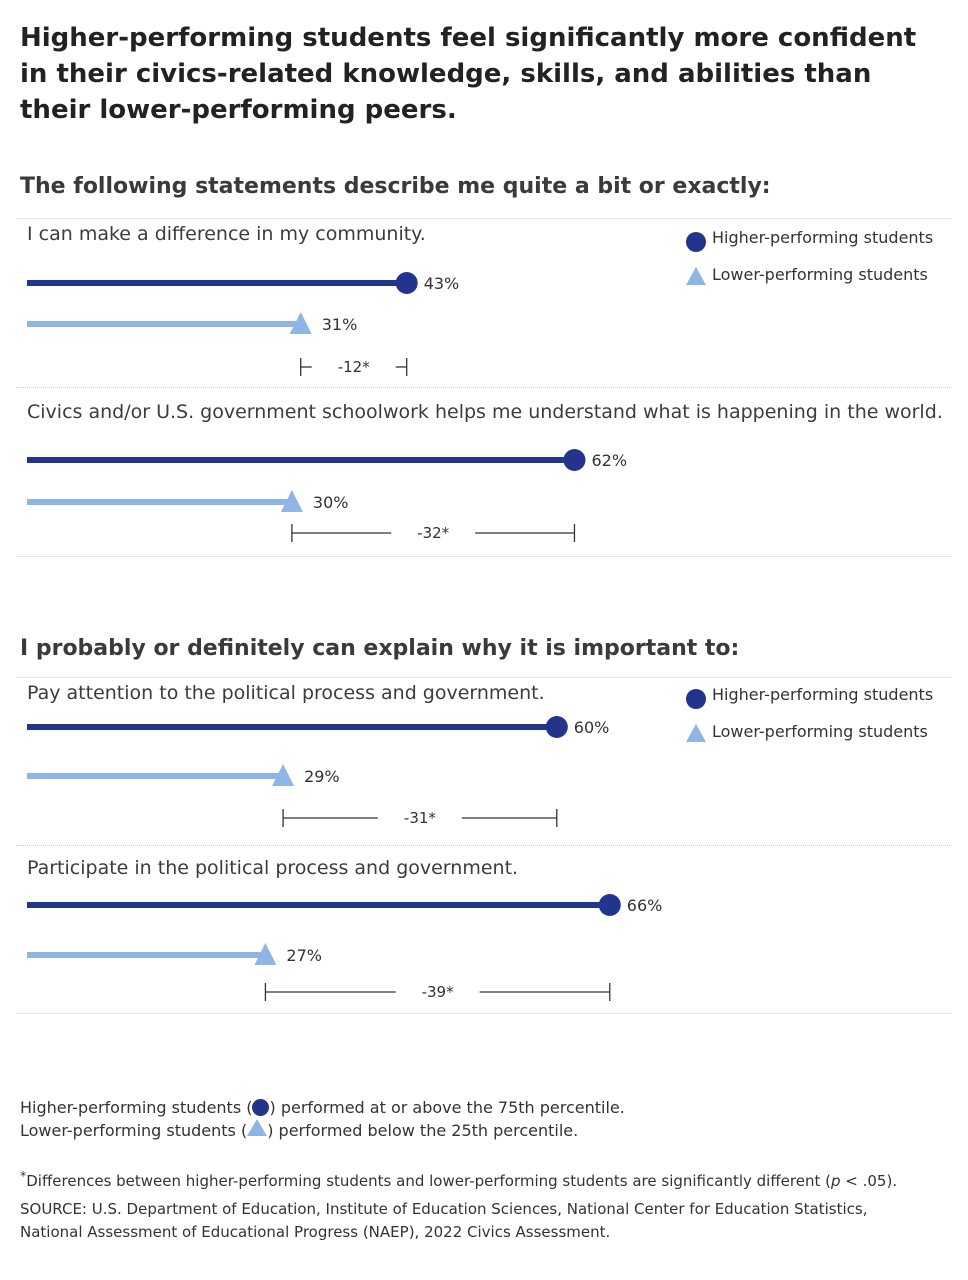  What do you see at coordinates (645, 905) in the screenshot?
I see `higher-value-label: 66%` at bounding box center [645, 905].